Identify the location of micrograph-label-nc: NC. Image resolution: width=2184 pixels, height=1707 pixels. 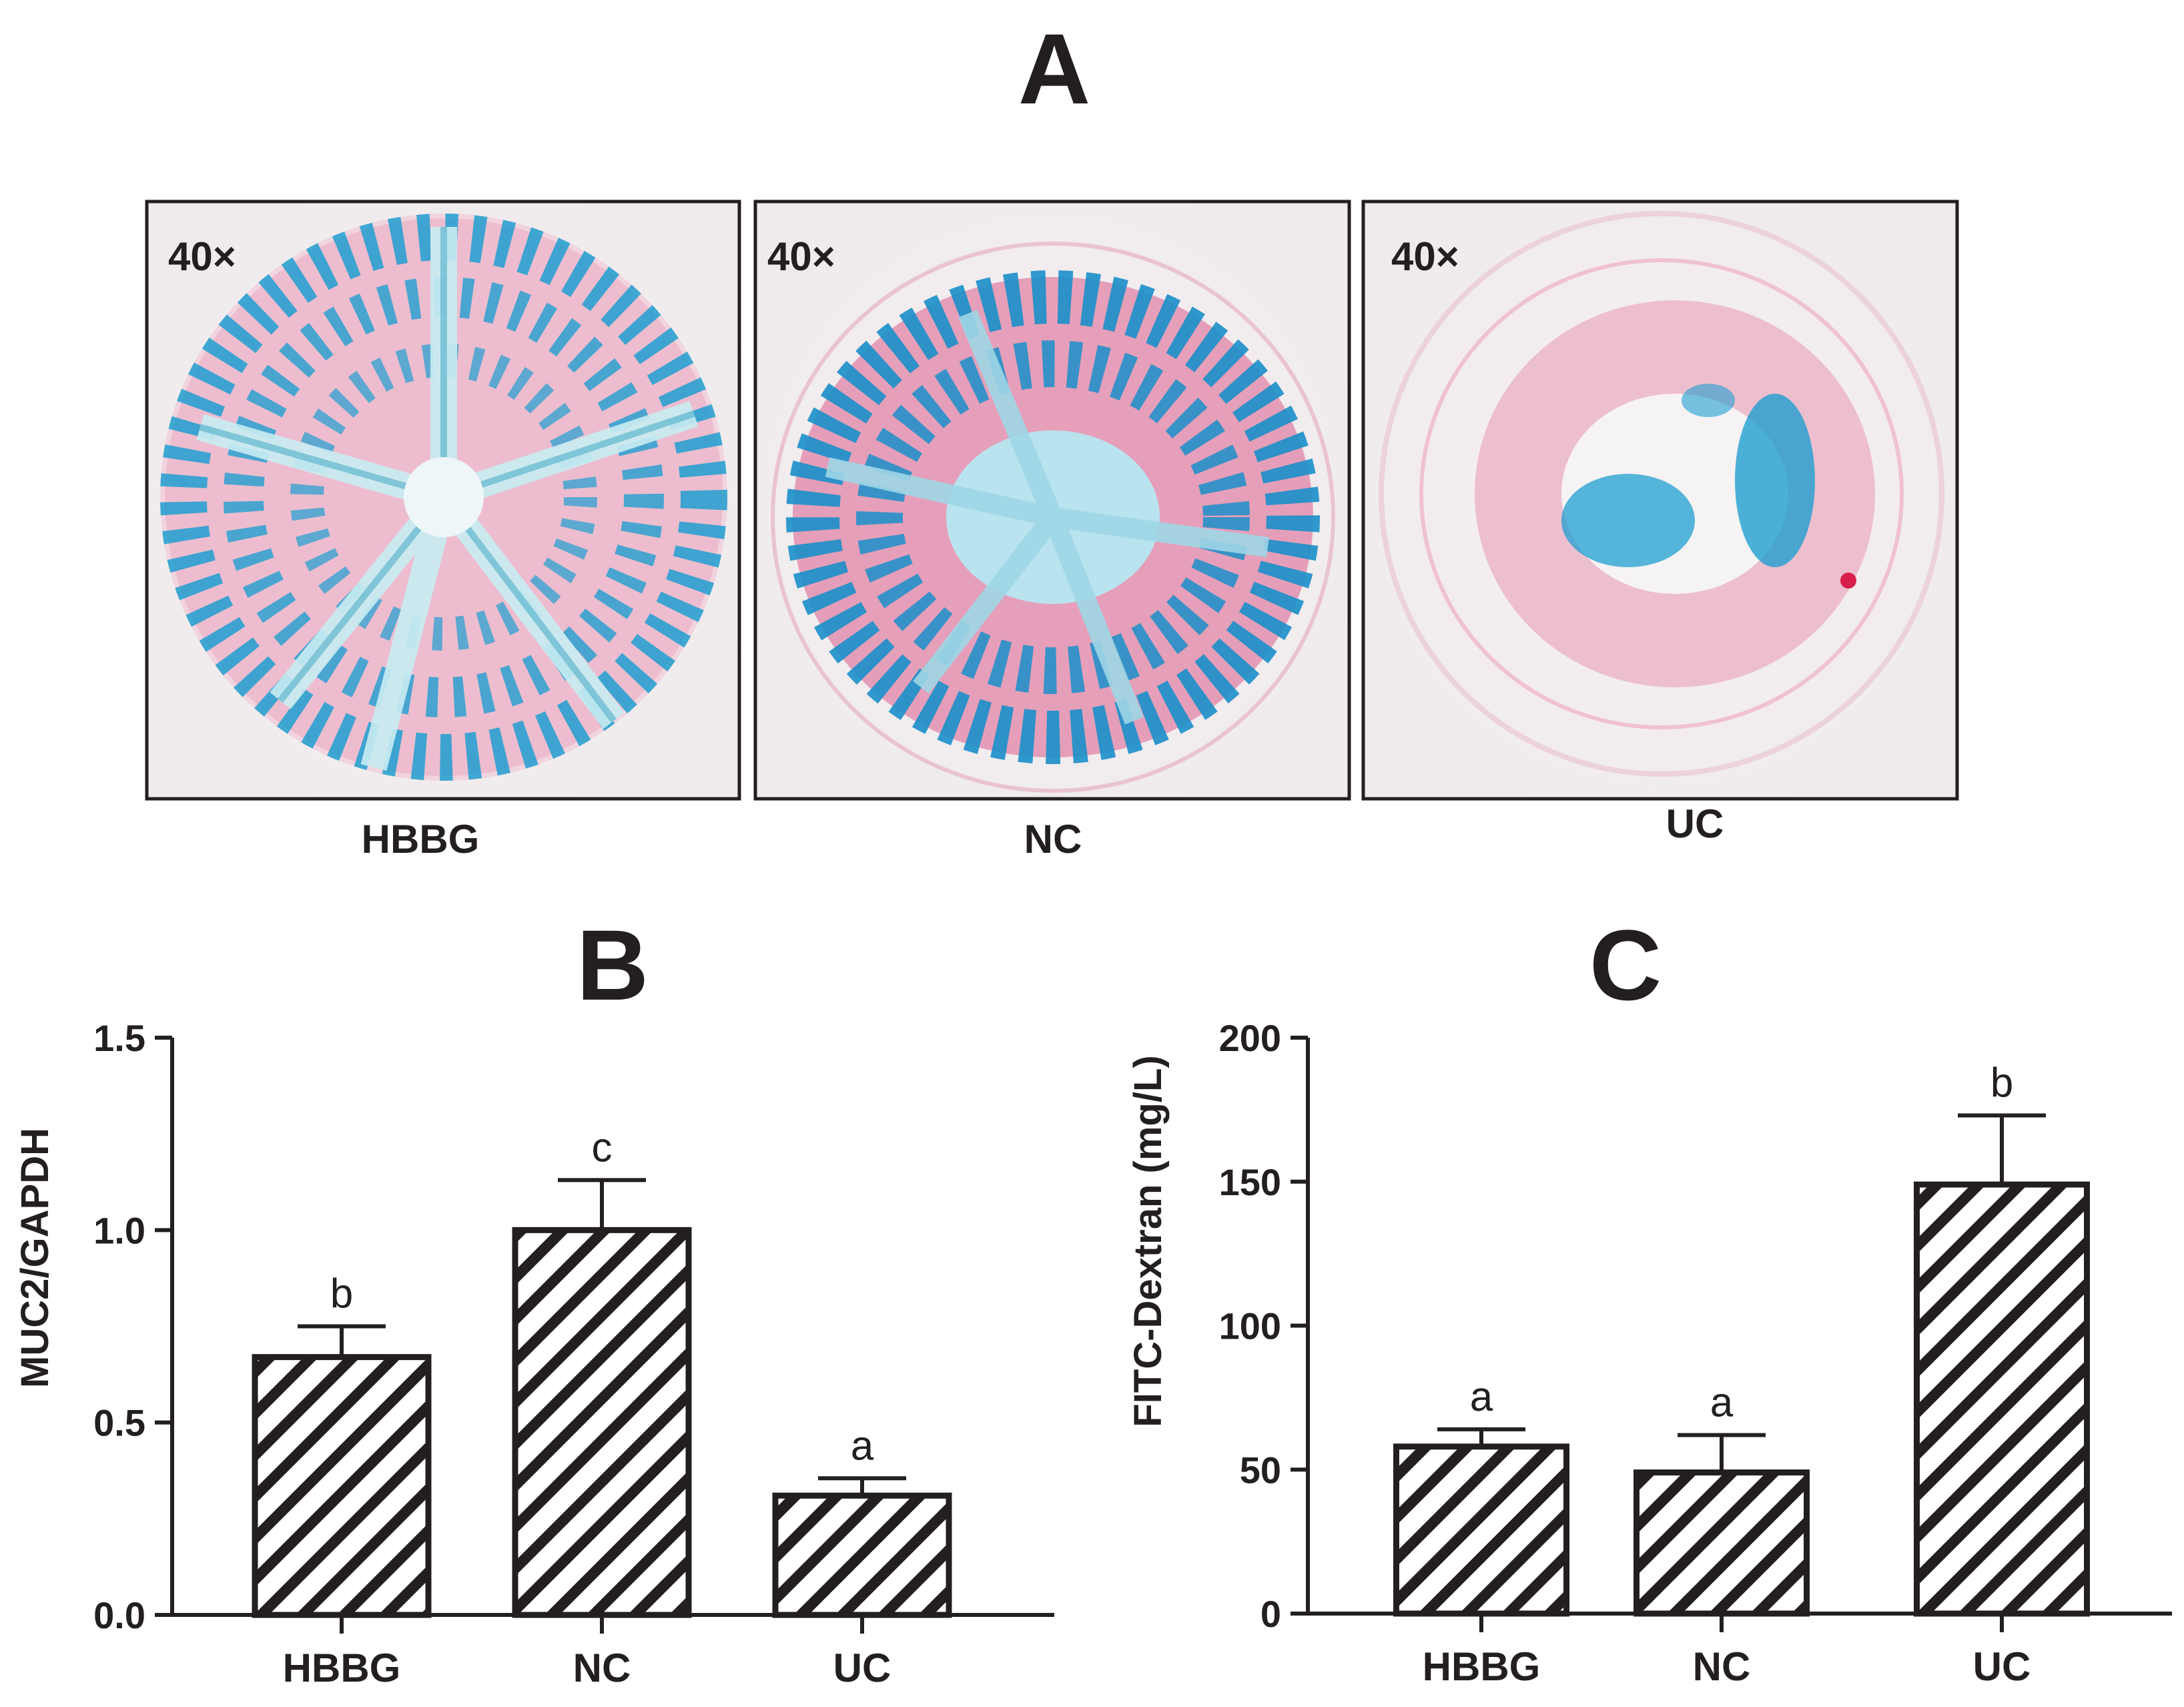
(1053, 839).